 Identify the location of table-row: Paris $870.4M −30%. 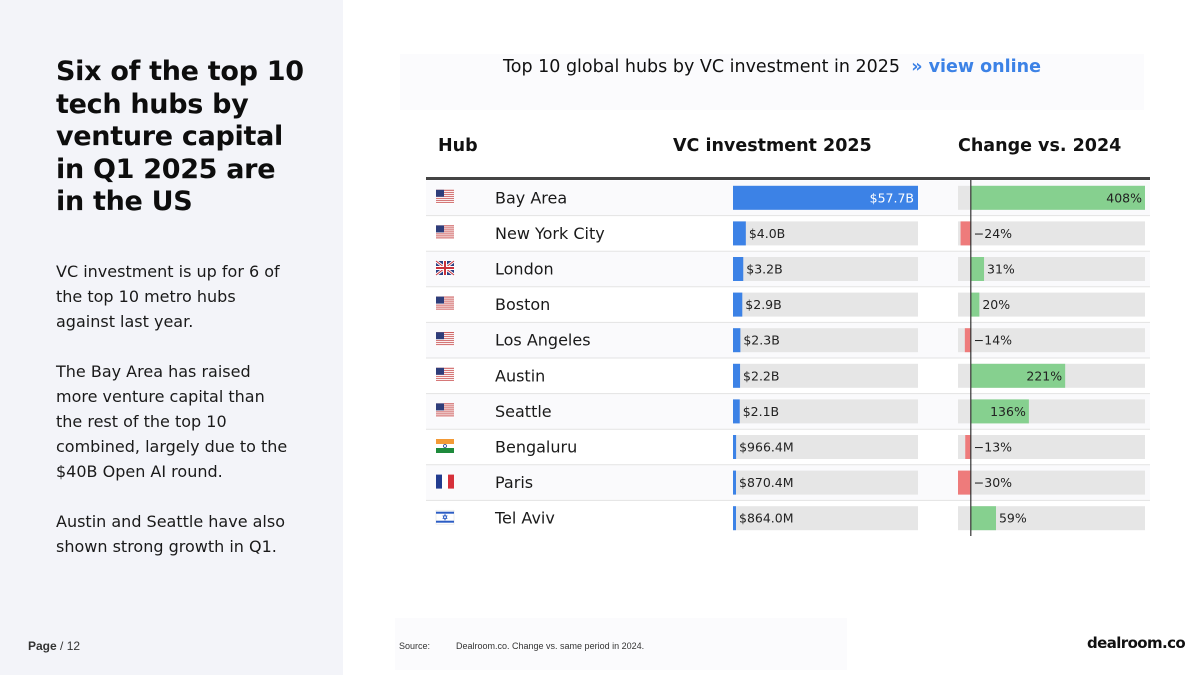
(788, 482).